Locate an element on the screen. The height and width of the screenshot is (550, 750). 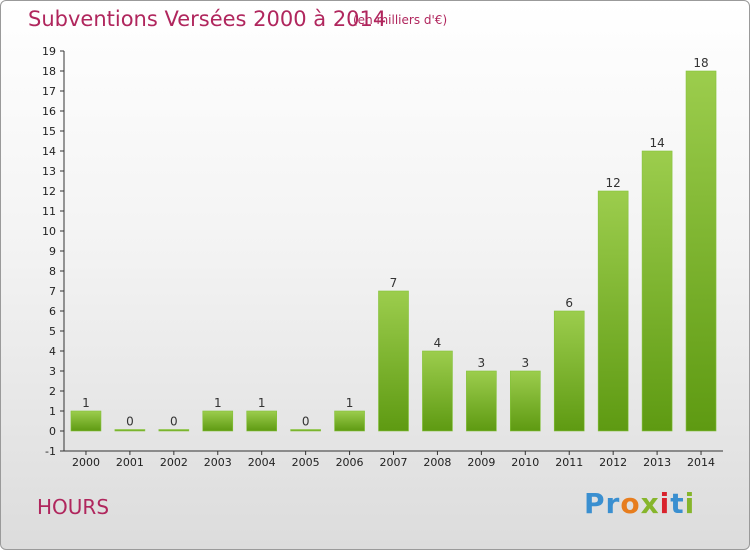
y-tick-label: 18 is located at coordinates (49, 71).